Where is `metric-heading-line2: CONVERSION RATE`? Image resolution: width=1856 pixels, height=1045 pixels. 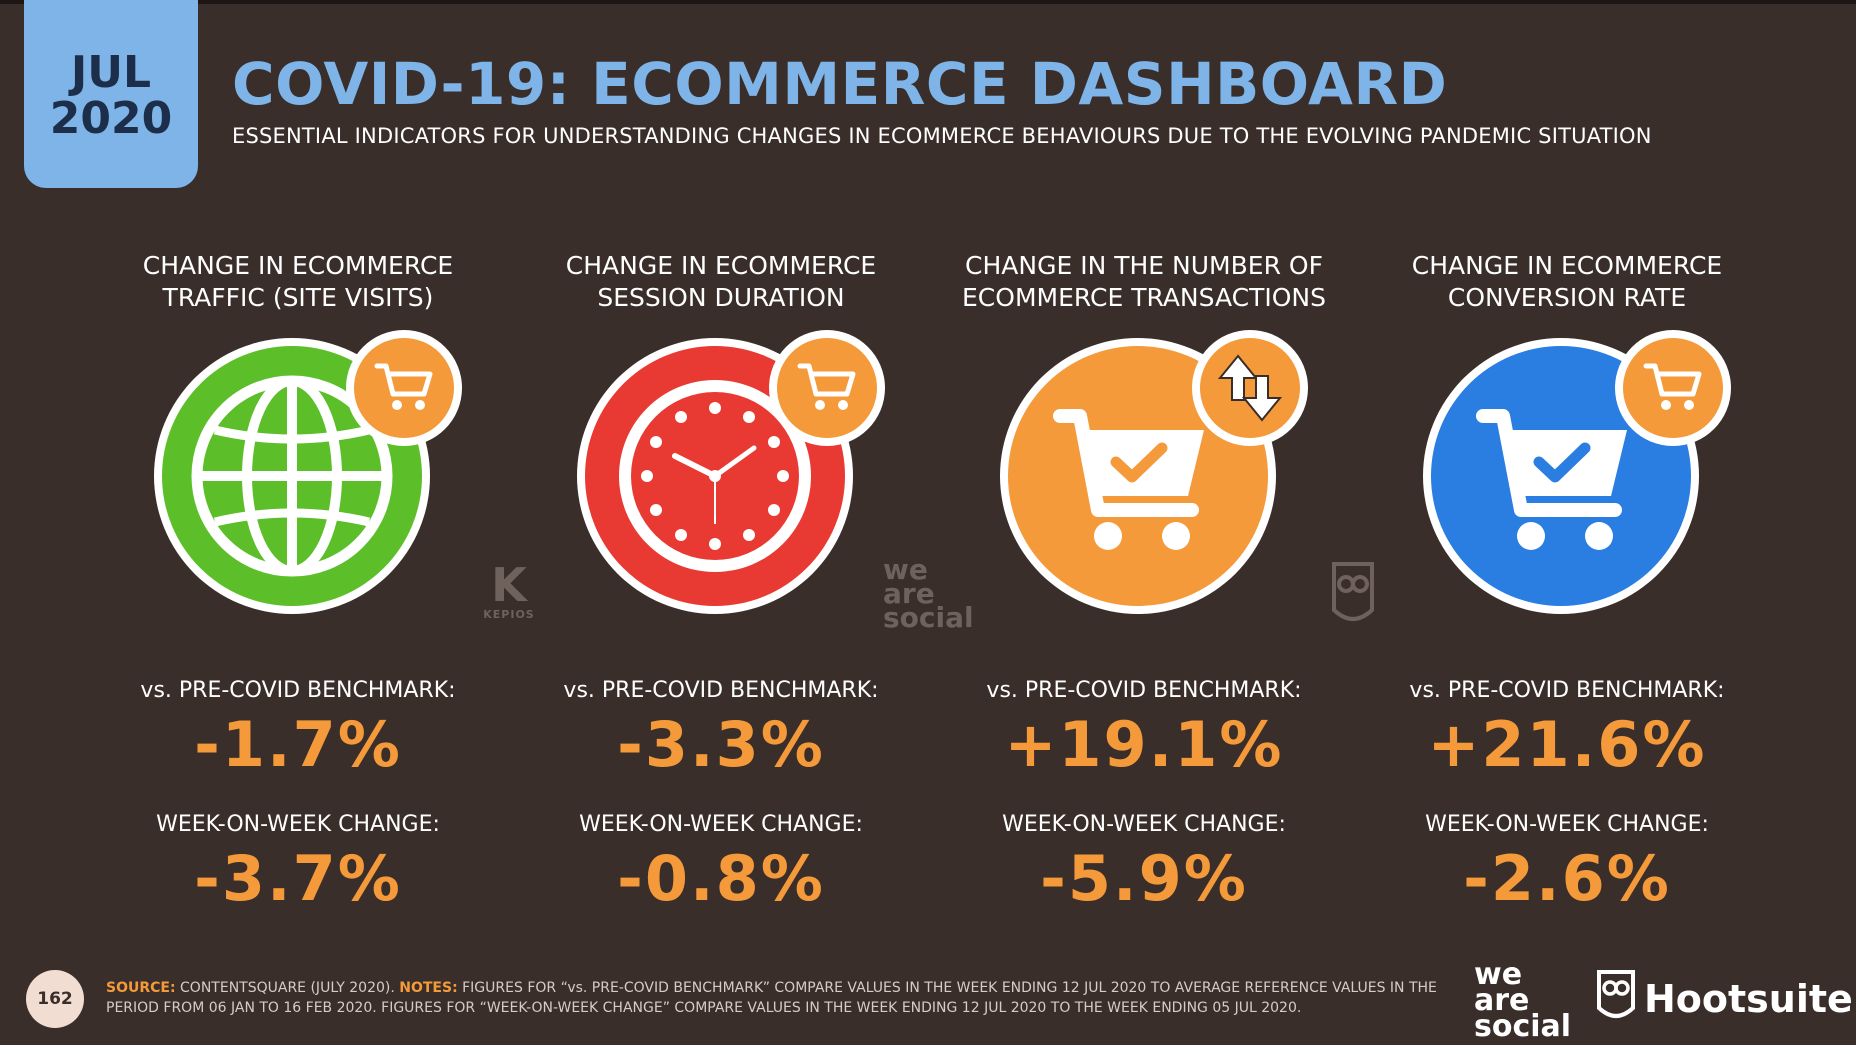 metric-heading-line2: CONVERSION RATE is located at coordinates (1567, 297).